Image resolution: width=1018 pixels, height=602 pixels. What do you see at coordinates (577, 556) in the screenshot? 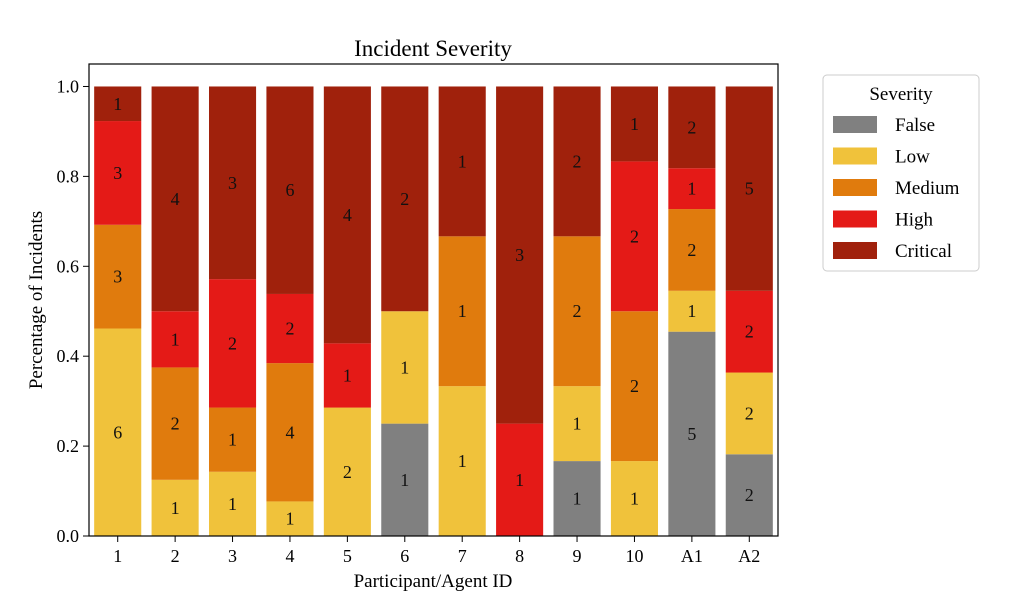
I see `x-tick-label: 9` at bounding box center [577, 556].